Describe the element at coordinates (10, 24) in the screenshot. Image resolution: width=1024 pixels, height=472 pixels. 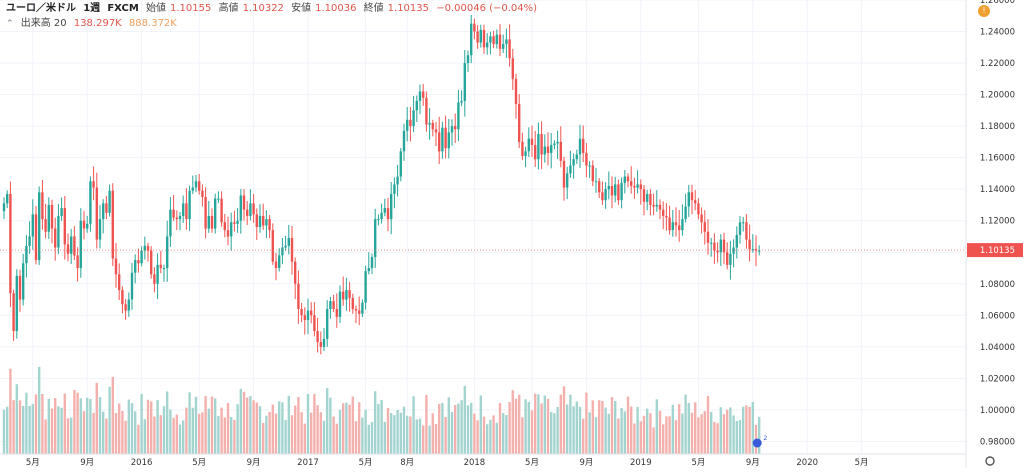
I see `collapse-chevron-icon: ⌃` at that location.